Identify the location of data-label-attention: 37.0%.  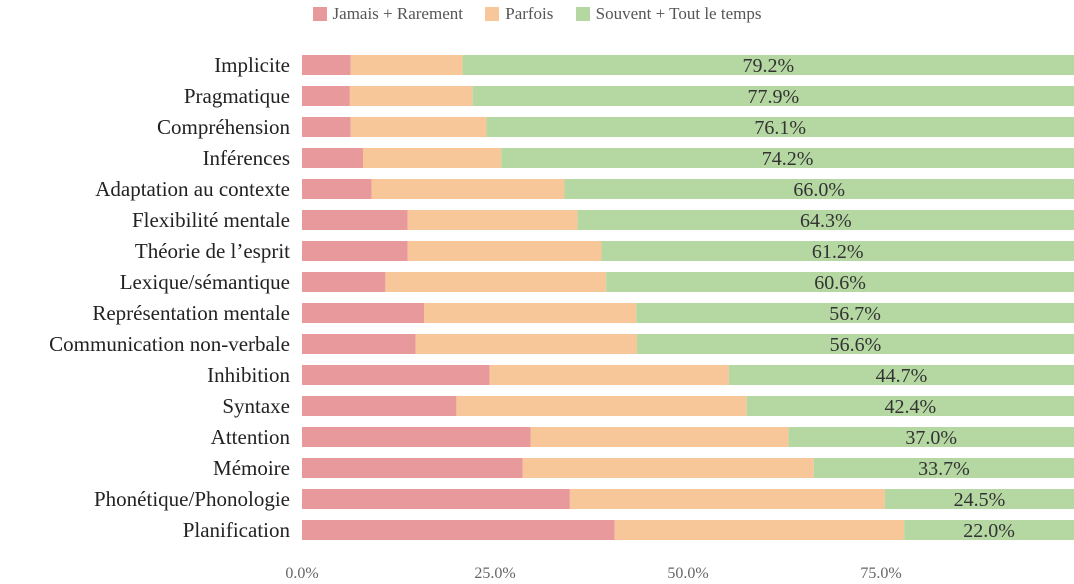
(931, 438).